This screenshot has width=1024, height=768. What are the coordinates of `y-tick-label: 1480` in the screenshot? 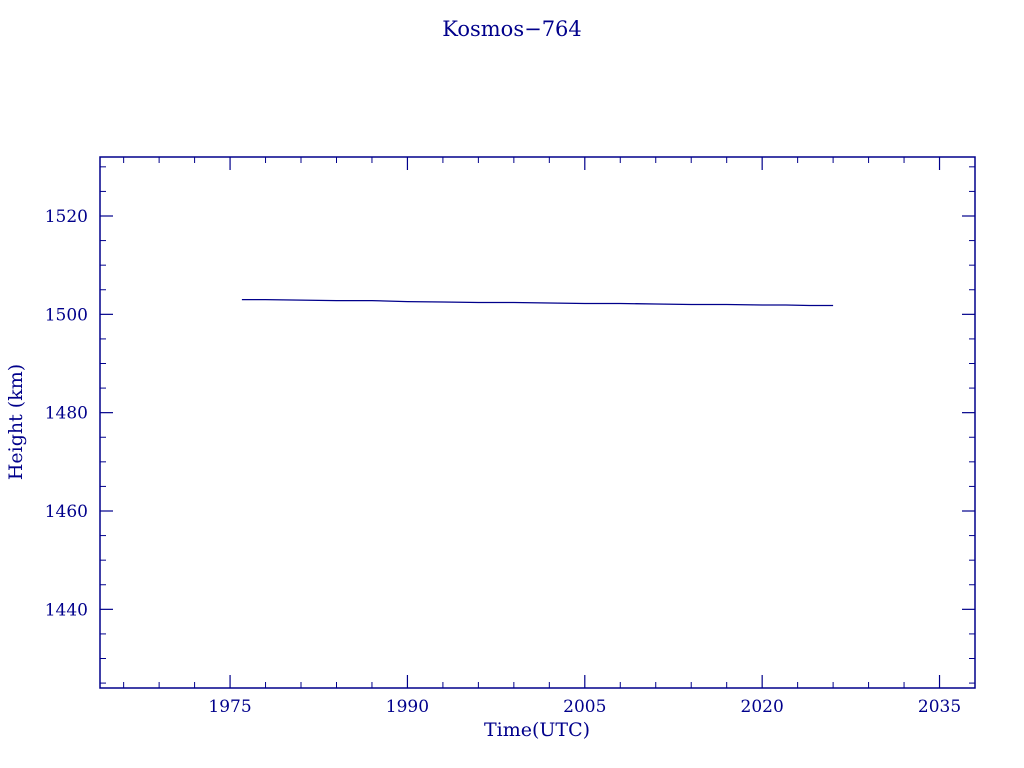 It's located at (66, 414).